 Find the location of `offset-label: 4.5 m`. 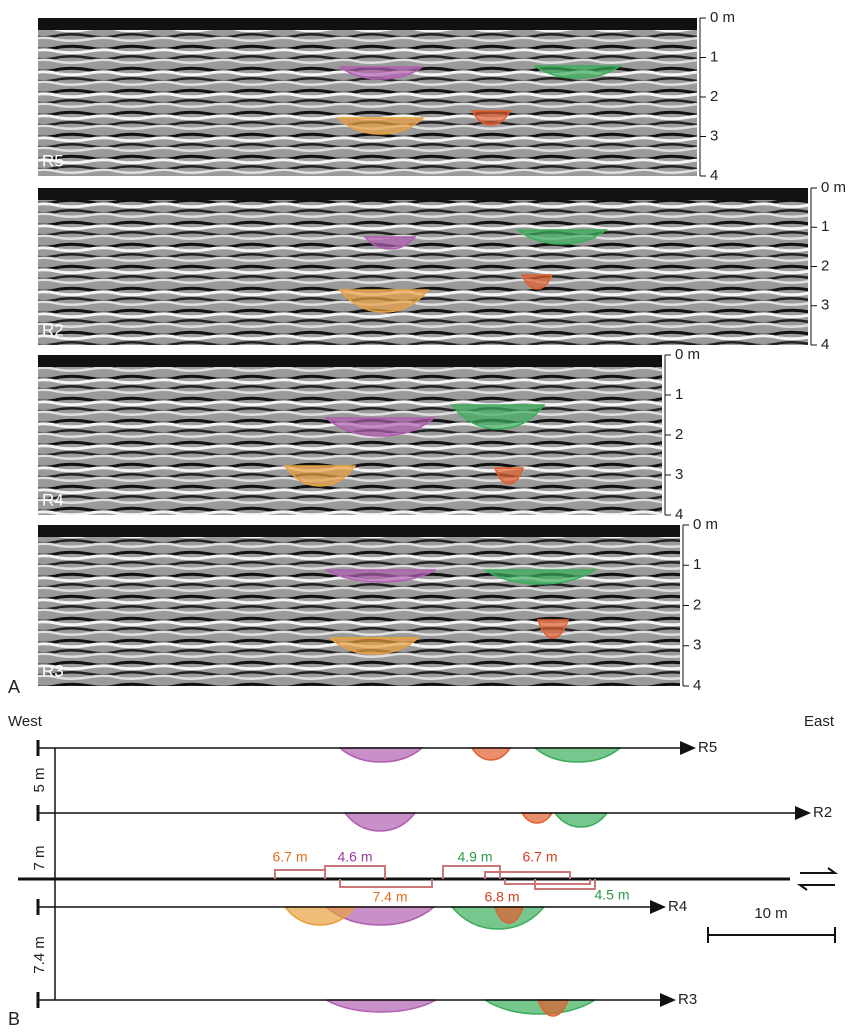

offset-label: 4.5 m is located at coordinates (611, 895).